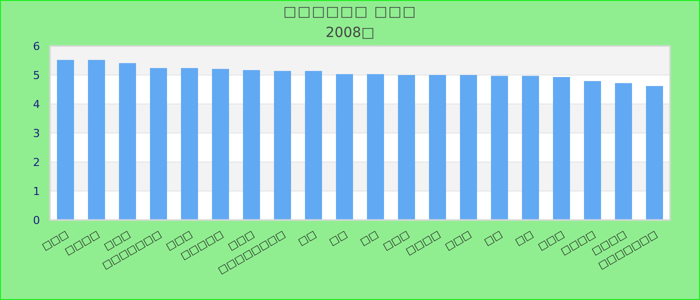 Image resolution: width=700 pixels, height=300 pixels. What do you see at coordinates (36, 162) in the screenshot?
I see `y-tick-label: 2` at bounding box center [36, 162].